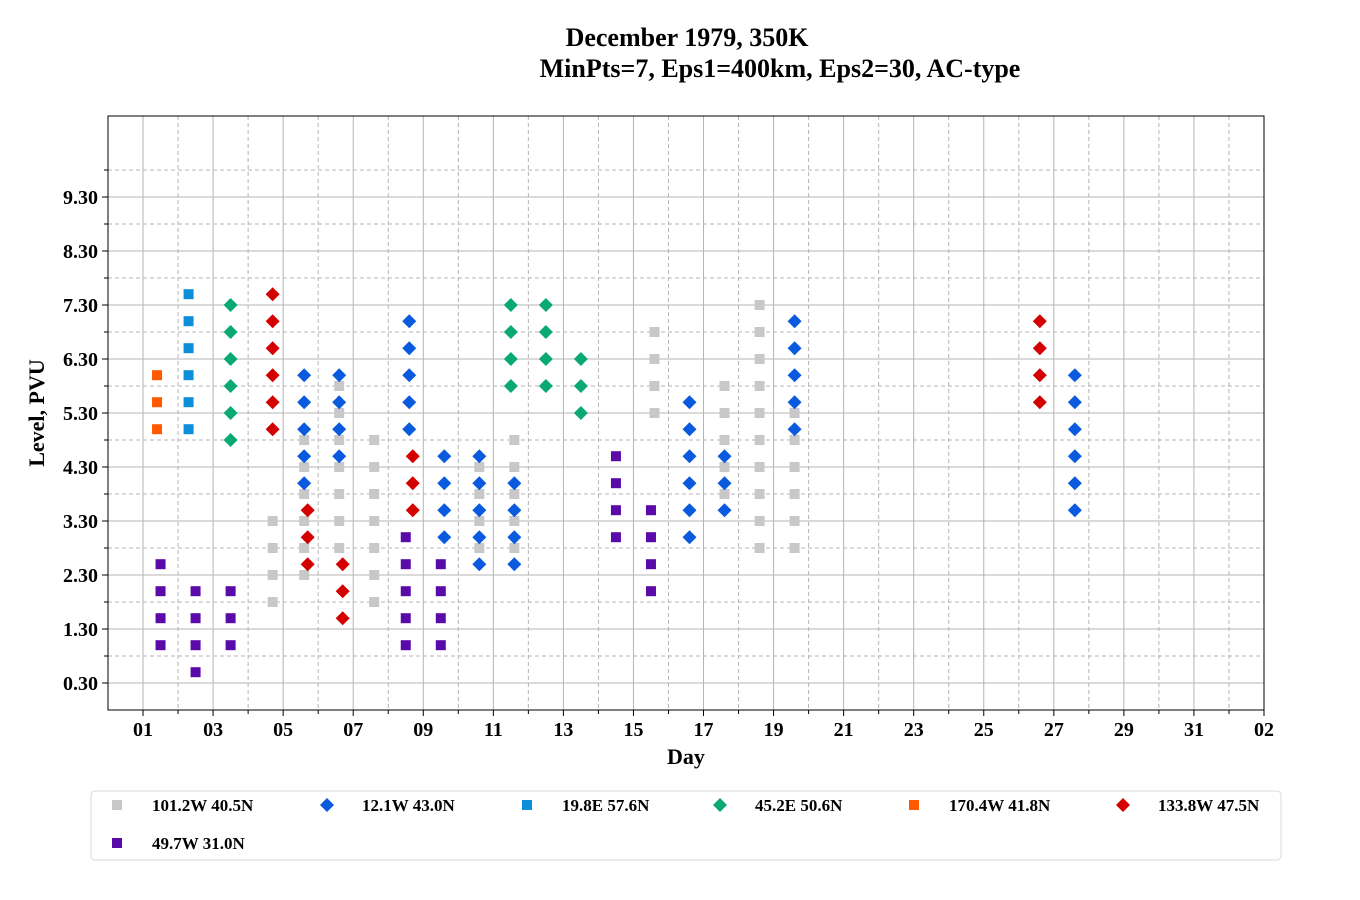 The width and height of the screenshot is (1360, 900). I want to click on legend-entry-label: 45.2E 50.6N, so click(799, 805).